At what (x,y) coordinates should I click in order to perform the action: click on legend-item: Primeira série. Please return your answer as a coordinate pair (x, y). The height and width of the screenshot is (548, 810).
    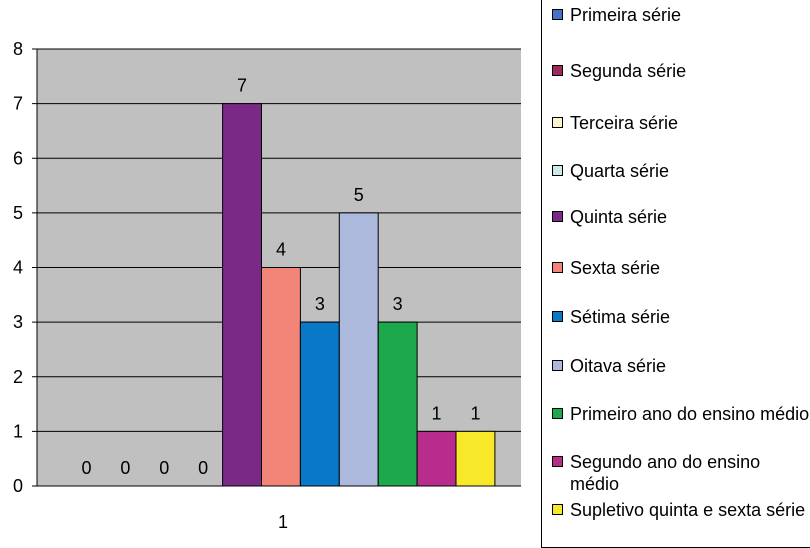
    Looking at the image, I should click on (681, 15).